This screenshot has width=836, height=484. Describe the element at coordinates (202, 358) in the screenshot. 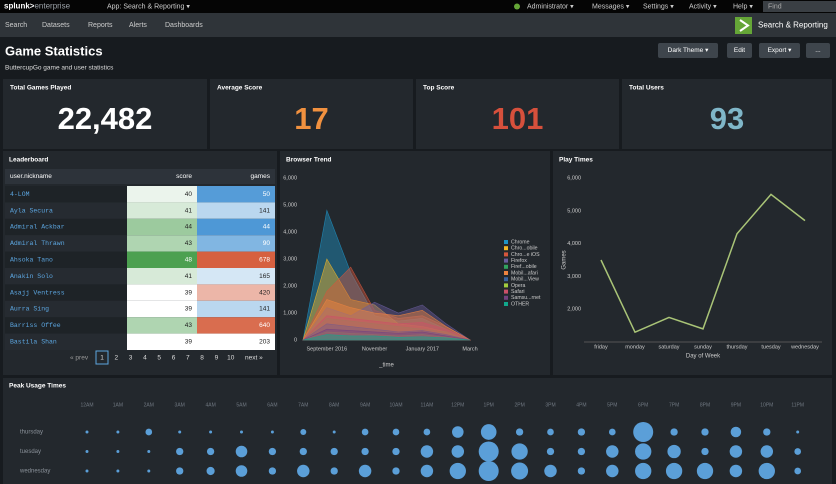

I see `page-link: 8` at that location.